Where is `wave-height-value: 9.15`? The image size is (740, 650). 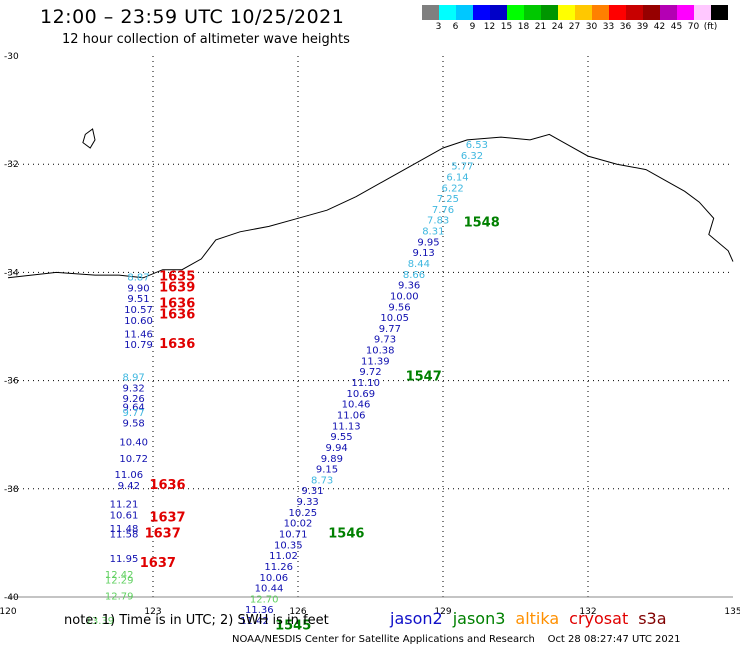
wave-height-value: 9.15 is located at coordinates (327, 470).